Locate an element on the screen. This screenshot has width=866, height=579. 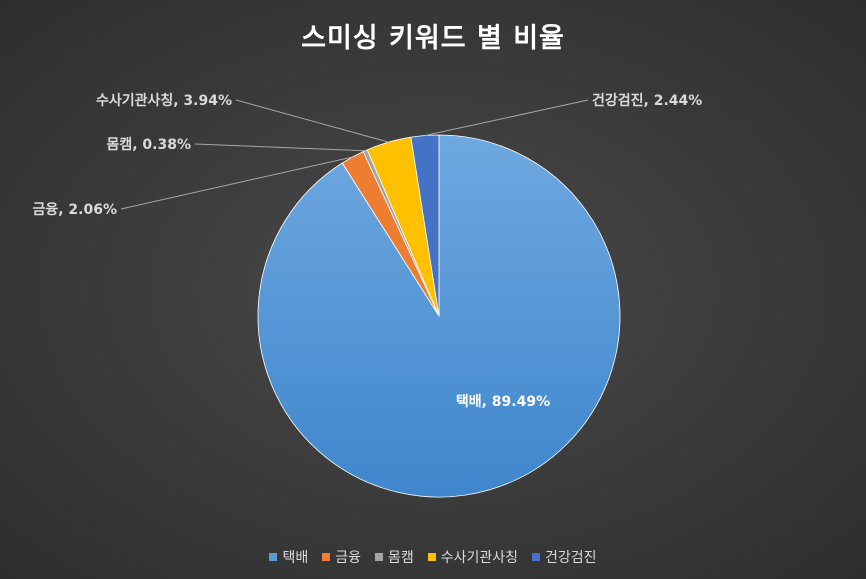
legend-item-4: 수사기관사칭 is located at coordinates (473, 557).